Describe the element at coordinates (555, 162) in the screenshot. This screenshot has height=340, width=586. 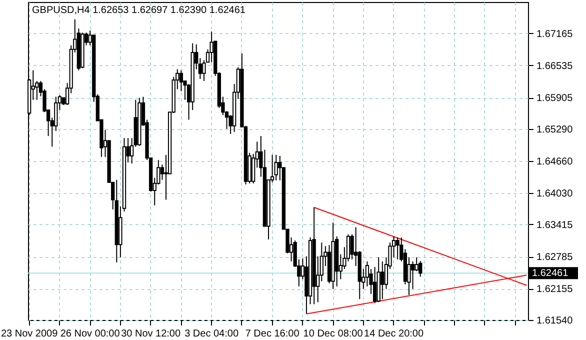
I see `y-tick-label: 1.64660` at that location.